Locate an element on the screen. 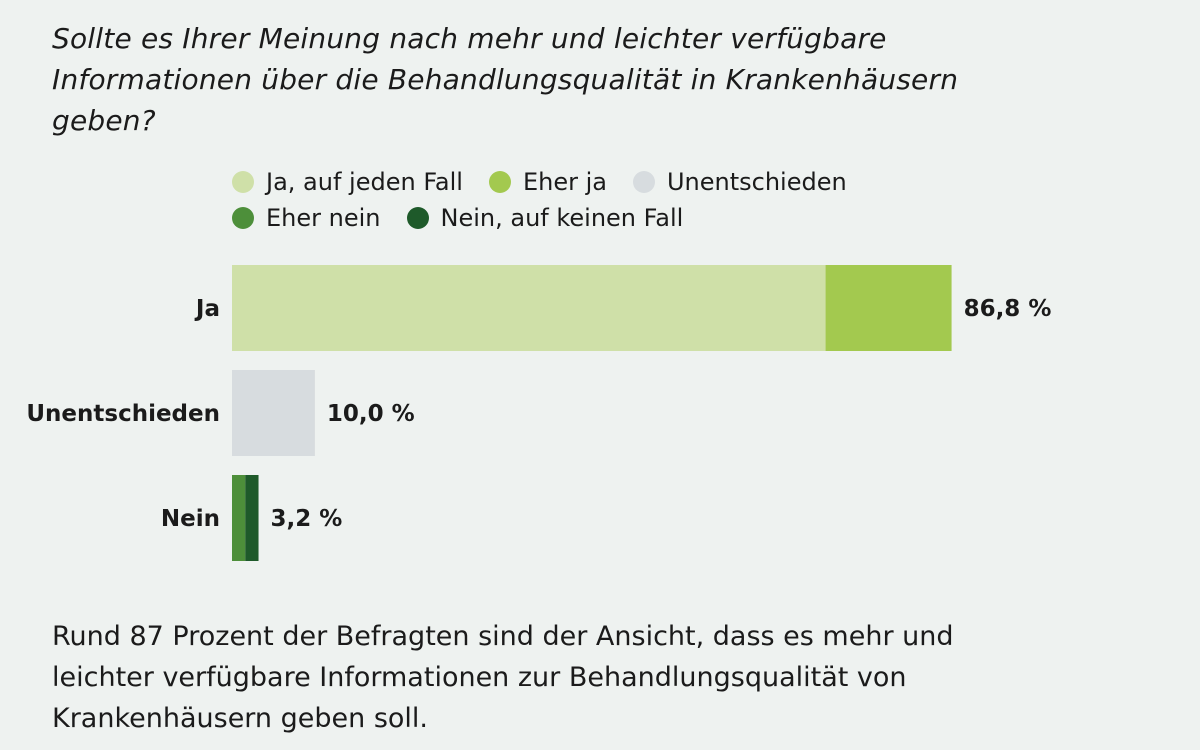  legend-label: Eher nein is located at coordinates (323, 218).